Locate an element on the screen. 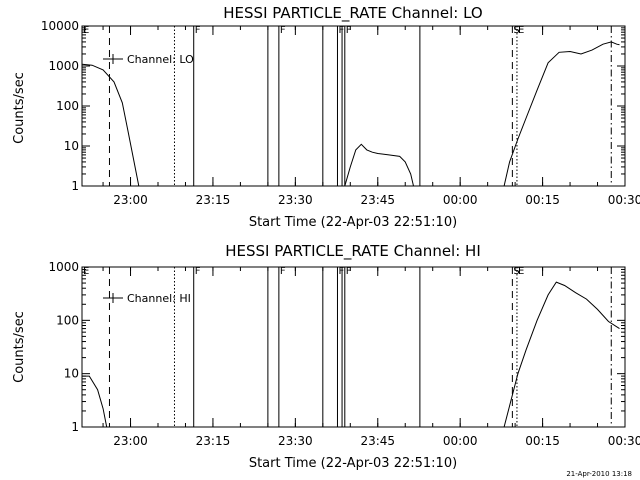  legend-label: Channel: HI is located at coordinates (159, 298).